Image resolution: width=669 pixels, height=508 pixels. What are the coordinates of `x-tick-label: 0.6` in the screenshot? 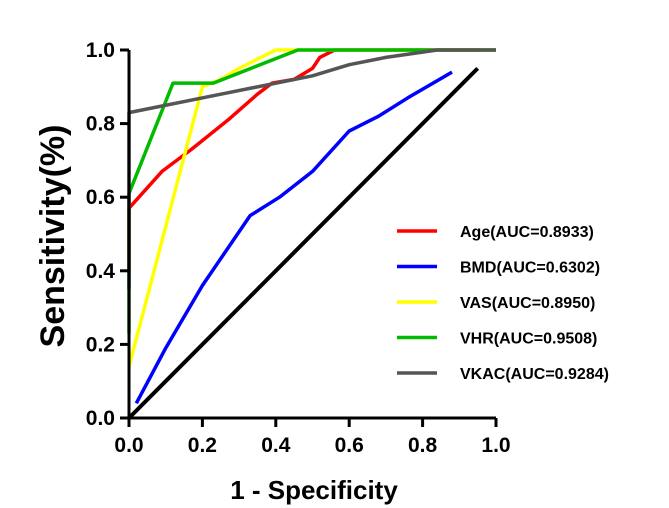 It's located at (349, 445).